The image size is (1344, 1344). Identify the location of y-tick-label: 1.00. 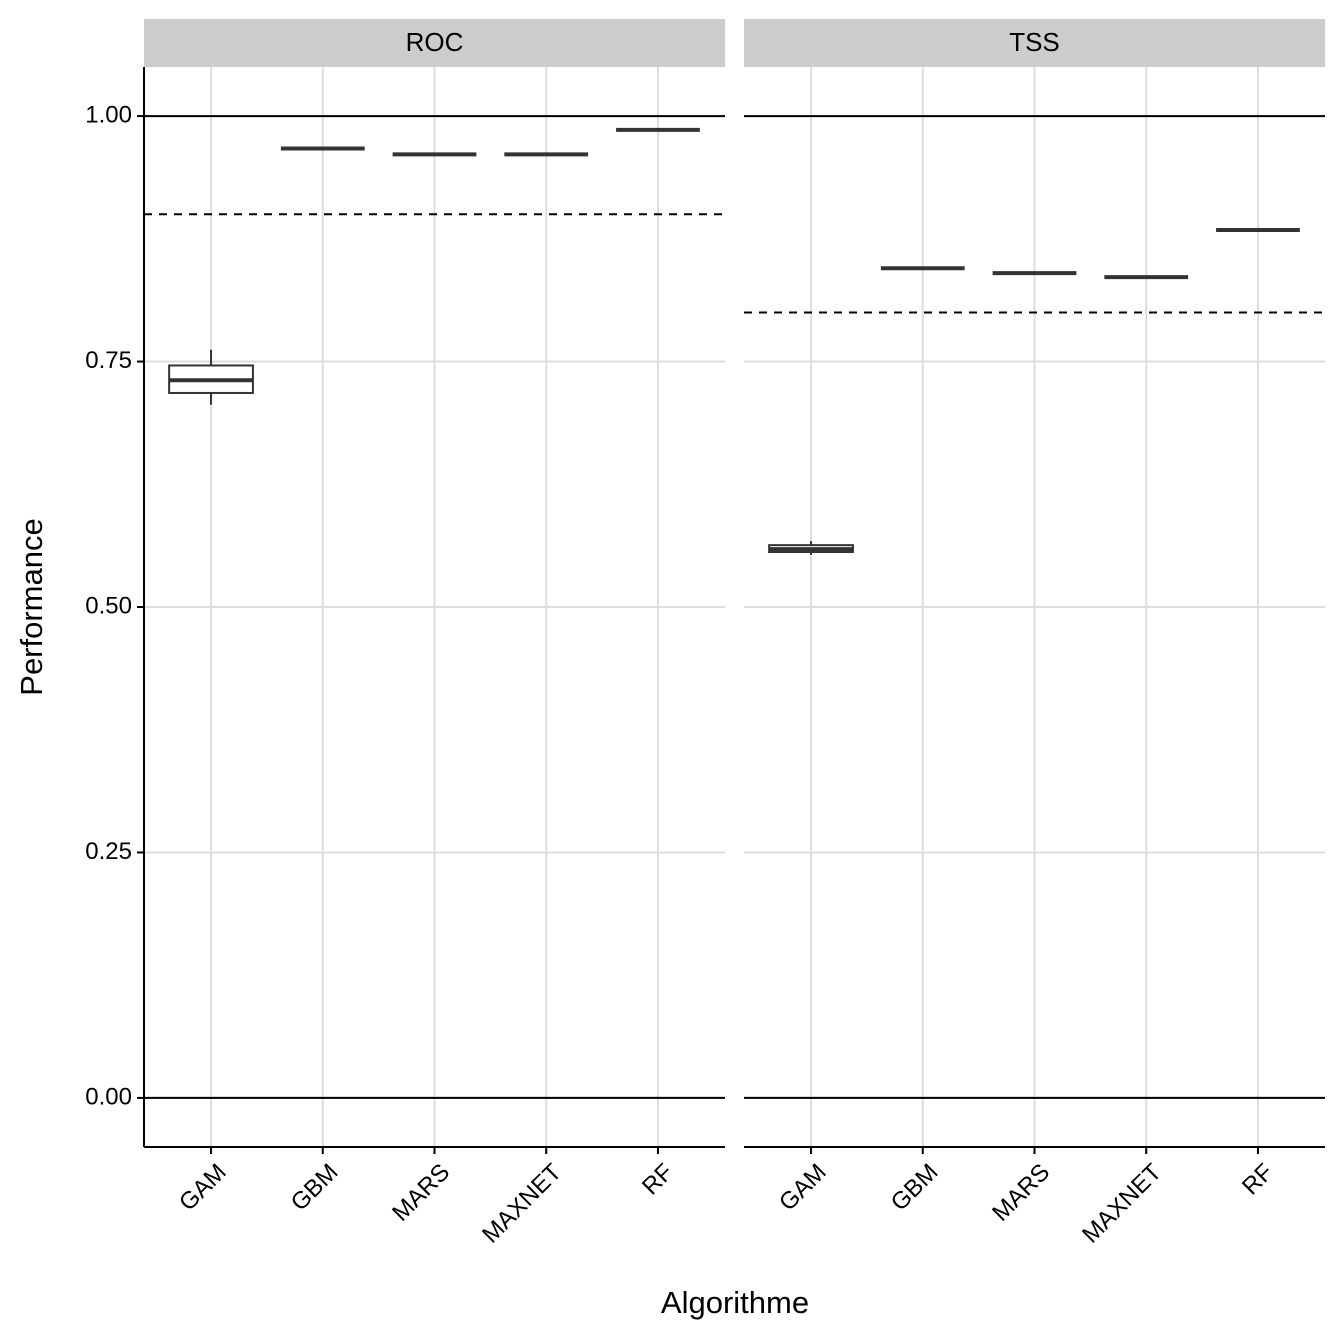
(108, 114).